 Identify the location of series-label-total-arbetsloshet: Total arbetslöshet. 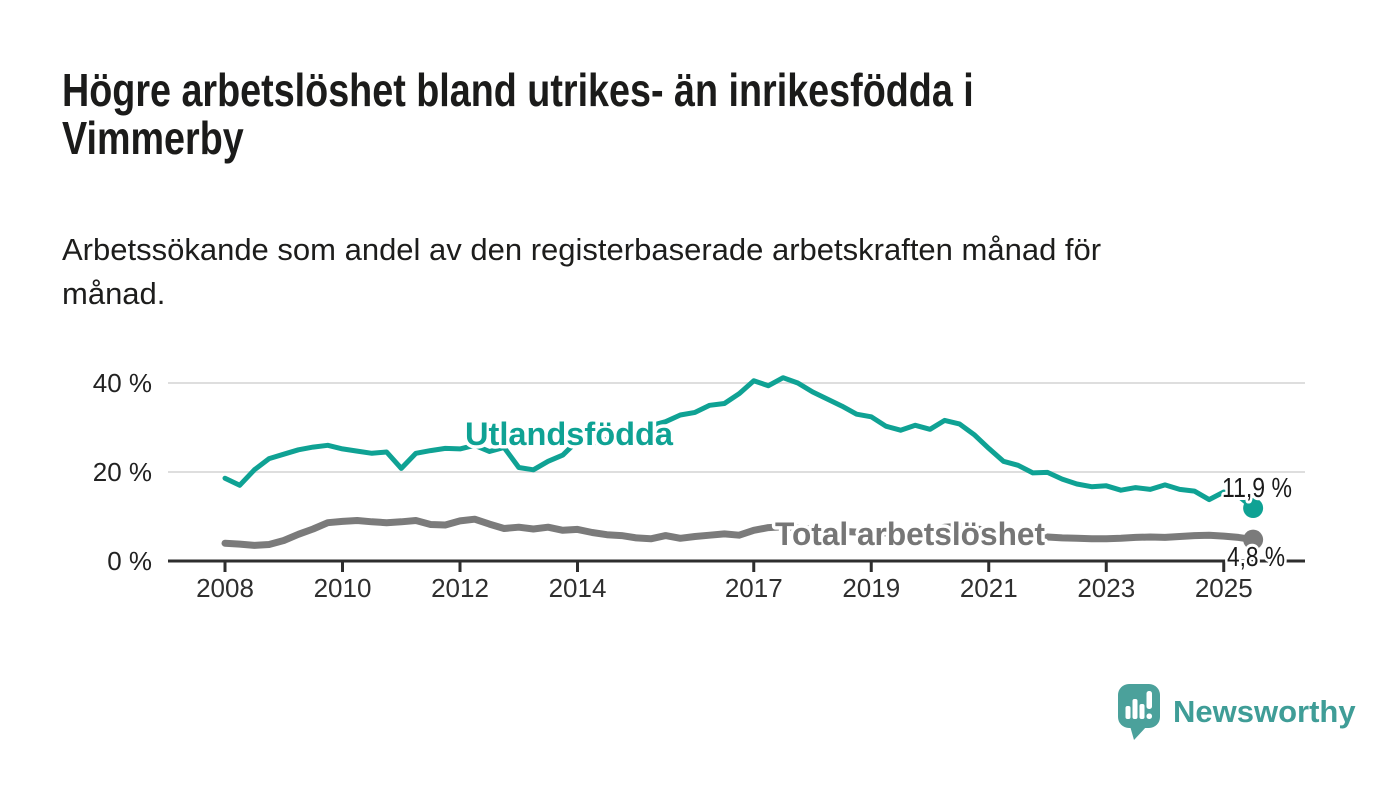
(910, 534).